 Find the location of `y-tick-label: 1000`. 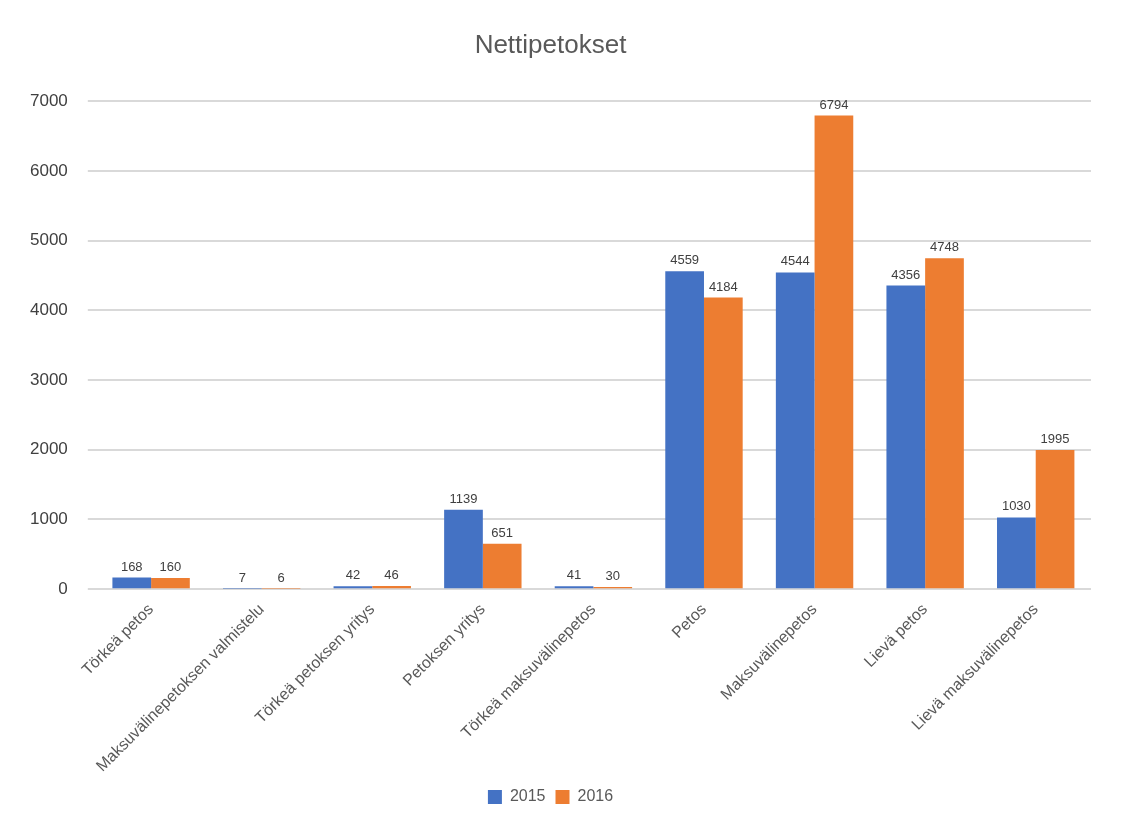

y-tick-label: 1000 is located at coordinates (48, 519).